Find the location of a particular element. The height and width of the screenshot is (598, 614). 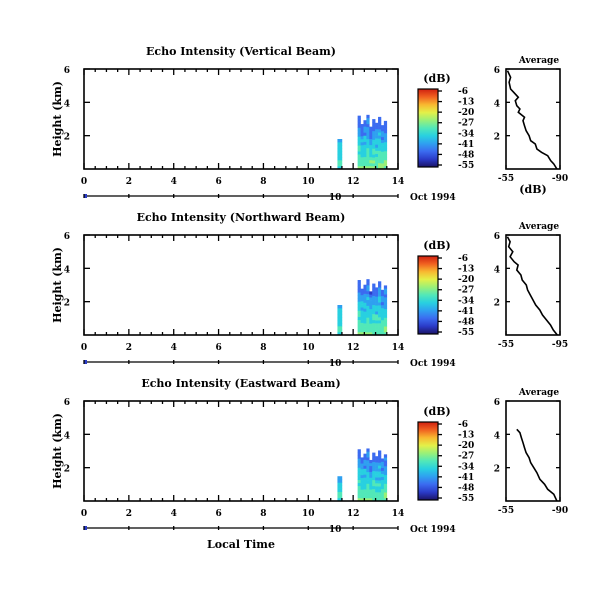

y-axis-label: Height (km) is located at coordinates (57, 119).